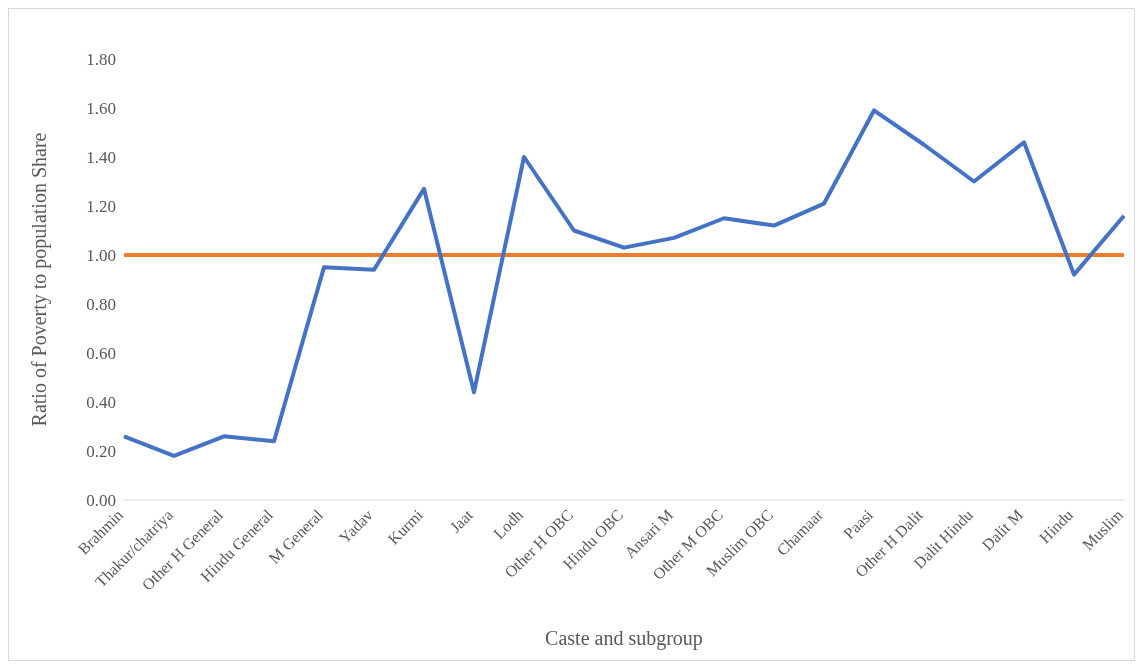 Image resolution: width=1143 pixels, height=669 pixels. What do you see at coordinates (101, 256) in the screenshot?
I see `y-tick-label: 1.00` at bounding box center [101, 256].